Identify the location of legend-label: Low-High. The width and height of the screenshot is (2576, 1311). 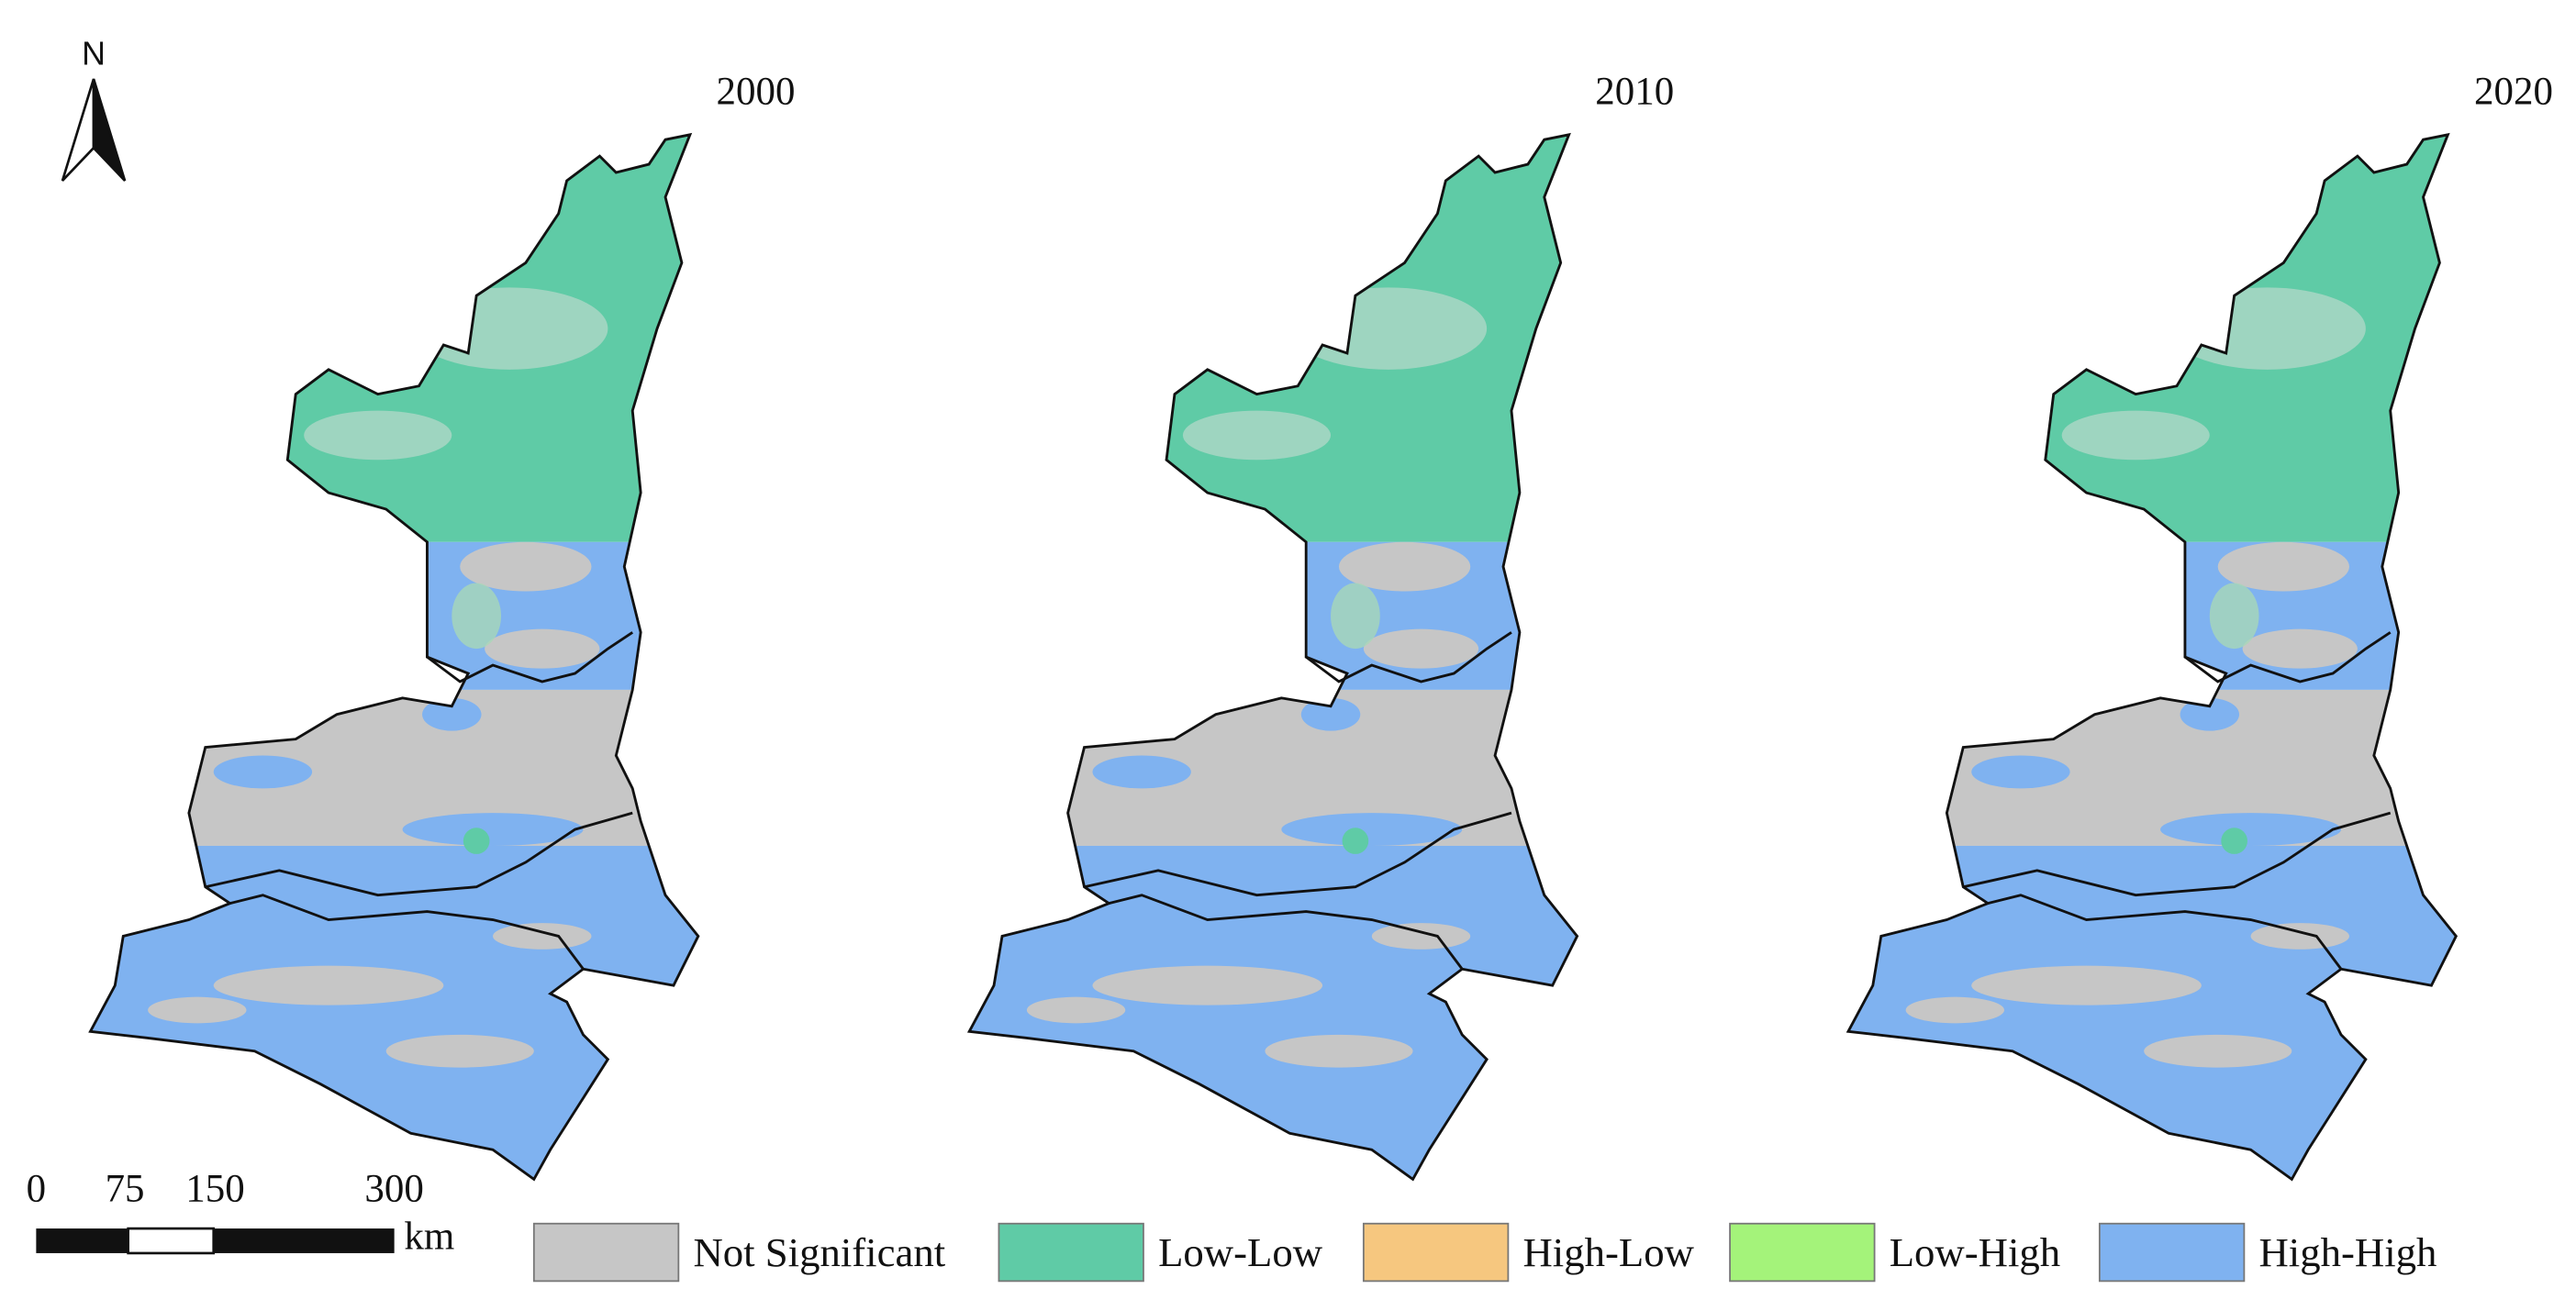
(1975, 1252).